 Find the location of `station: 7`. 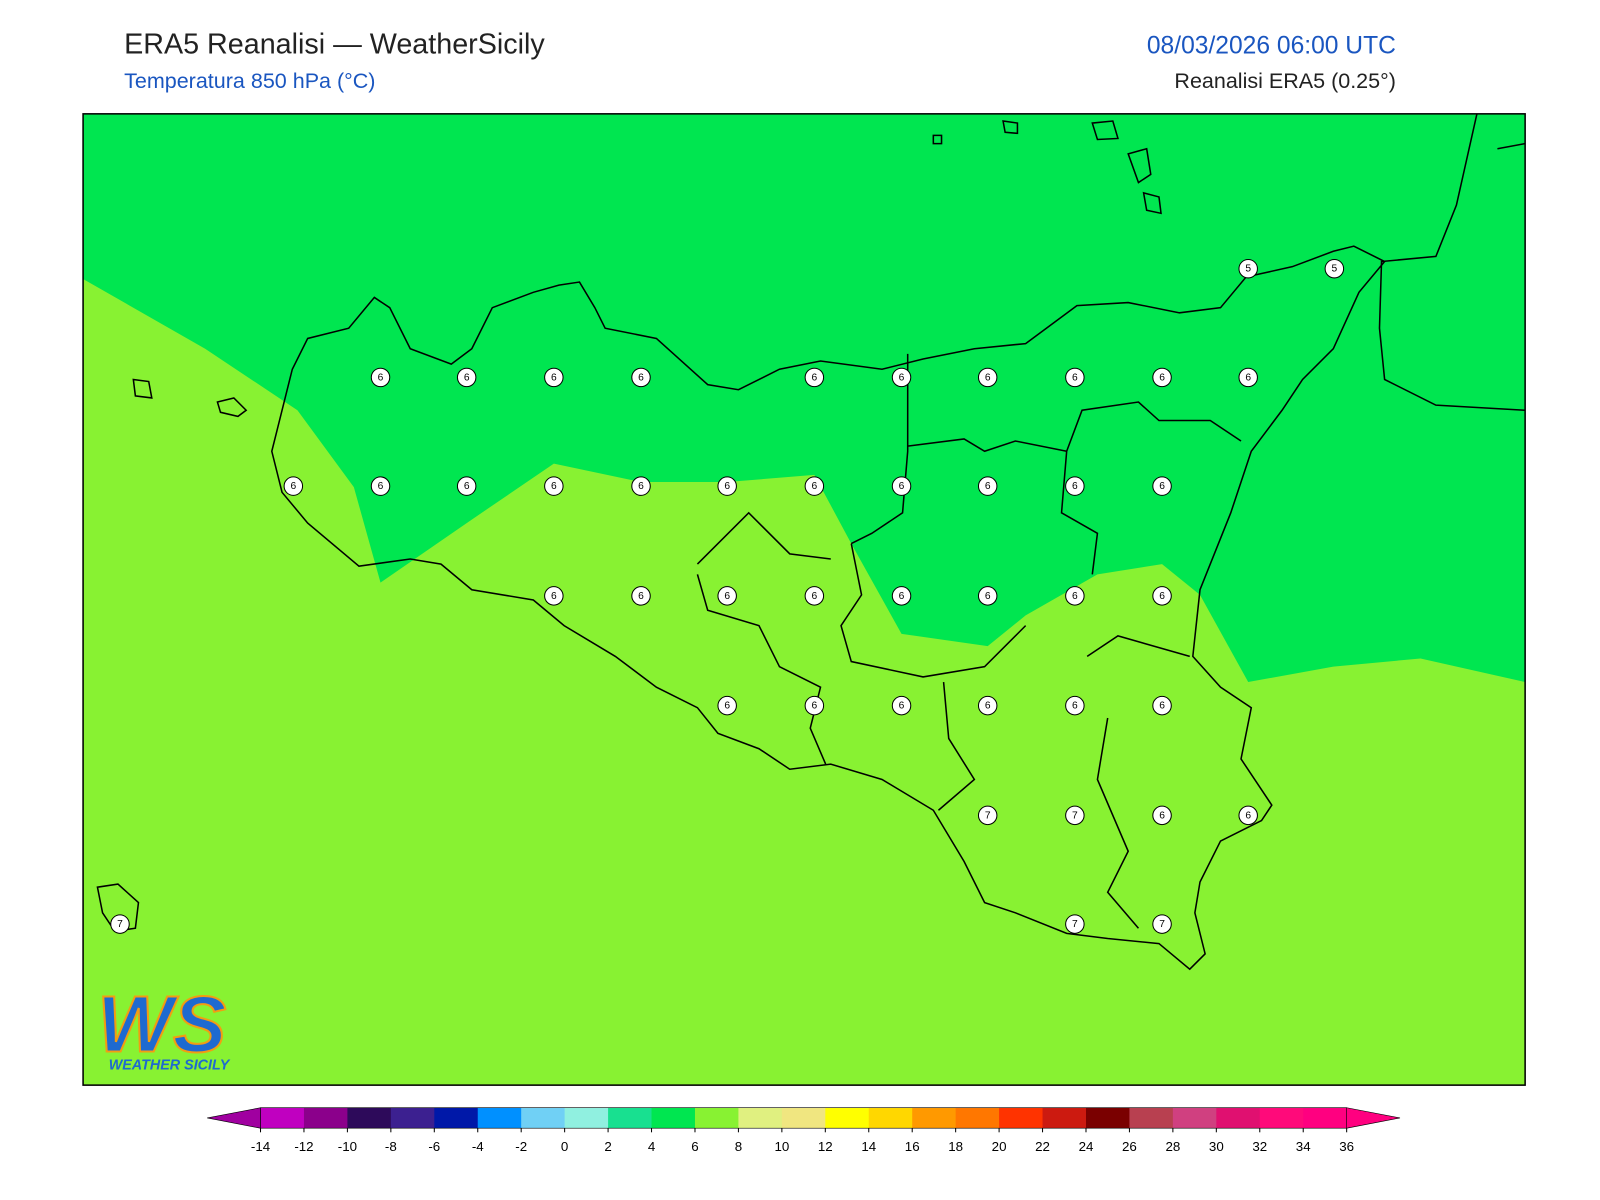

station: 7 is located at coordinates (120, 924).